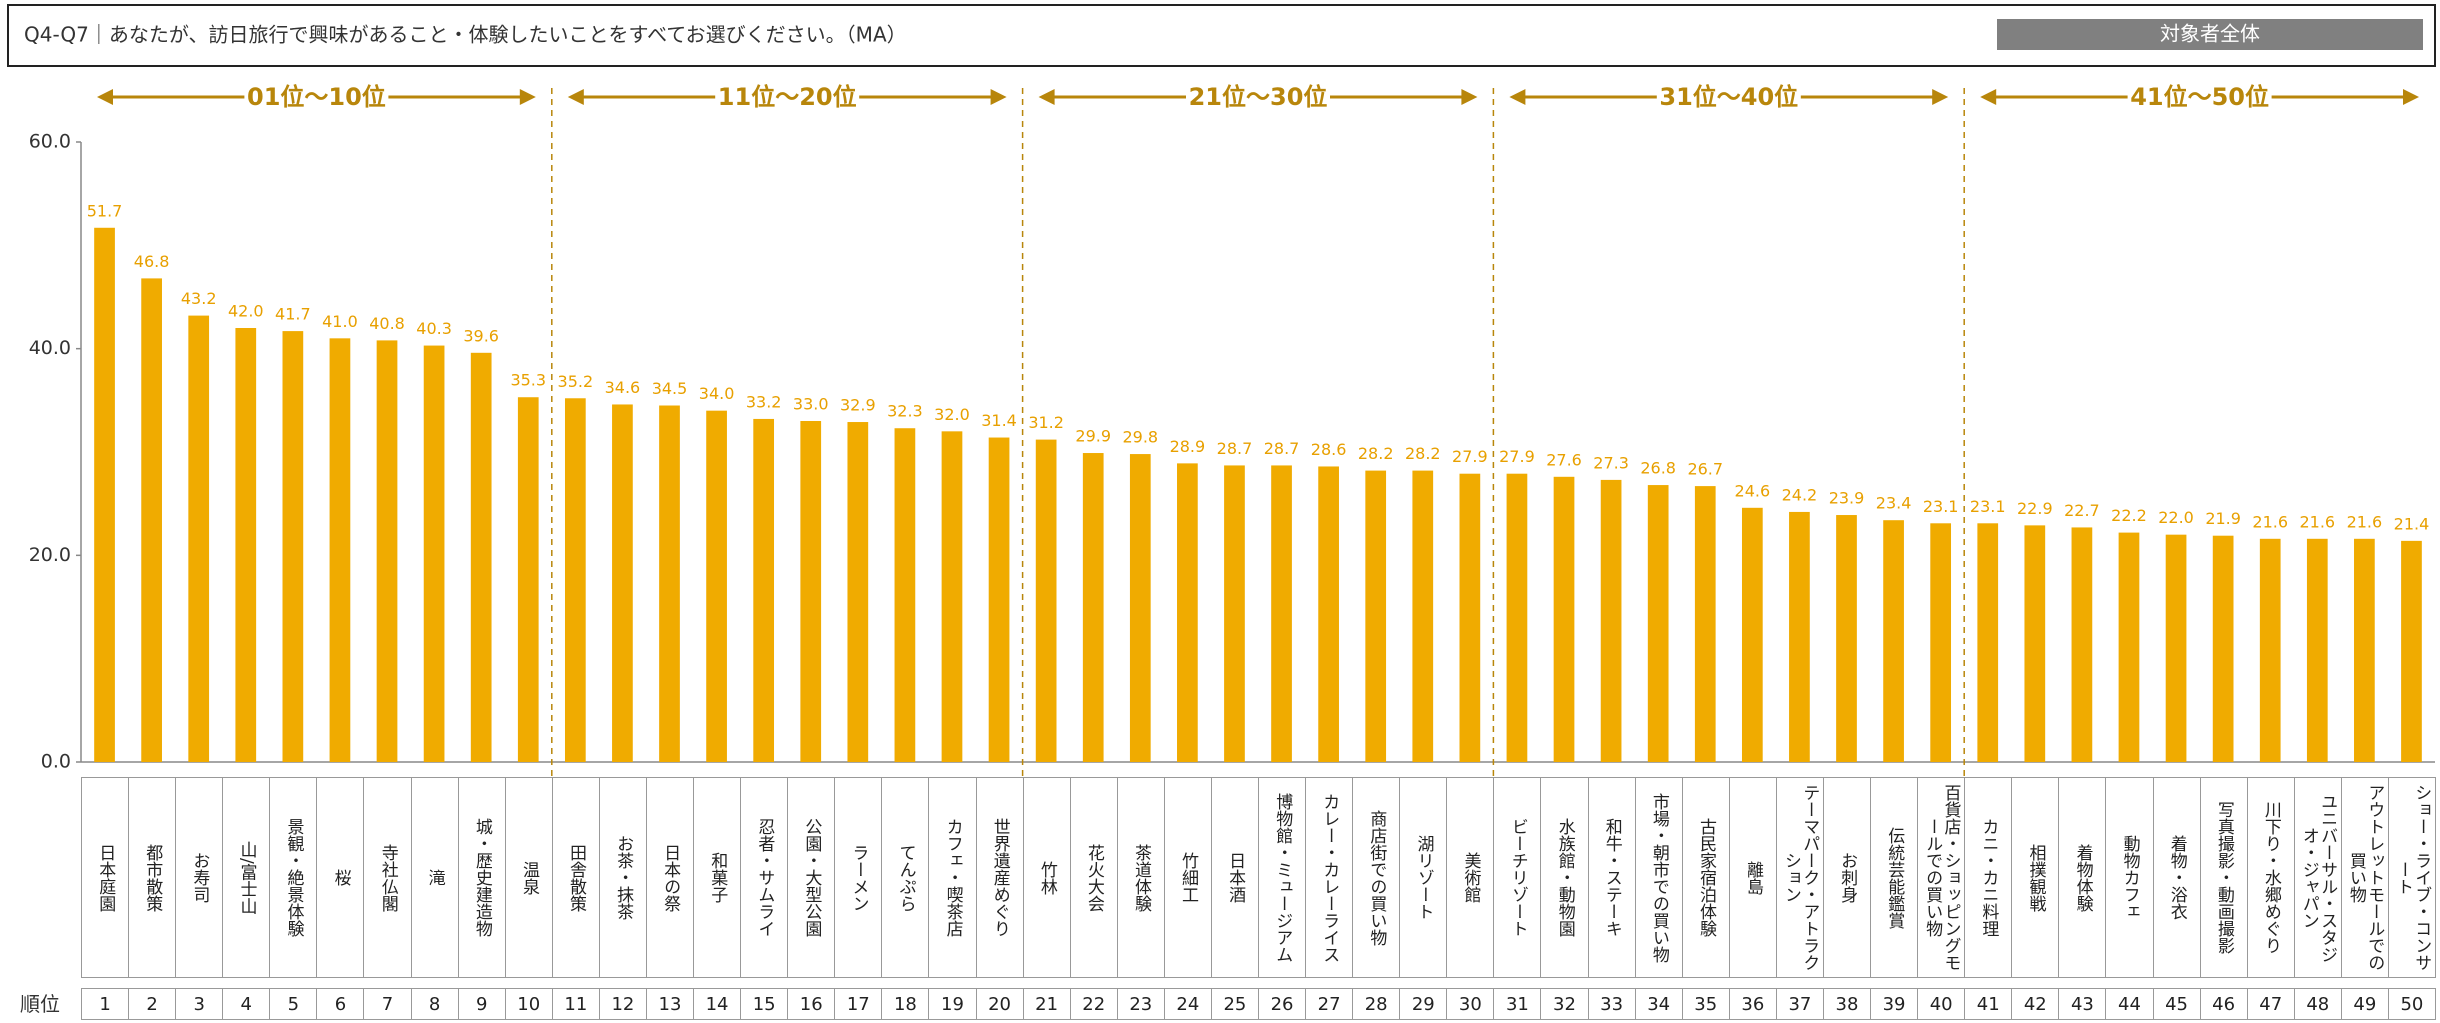  Describe the element at coordinates (1752, 877) in the screenshot. I see `category-cell: 離島` at that location.